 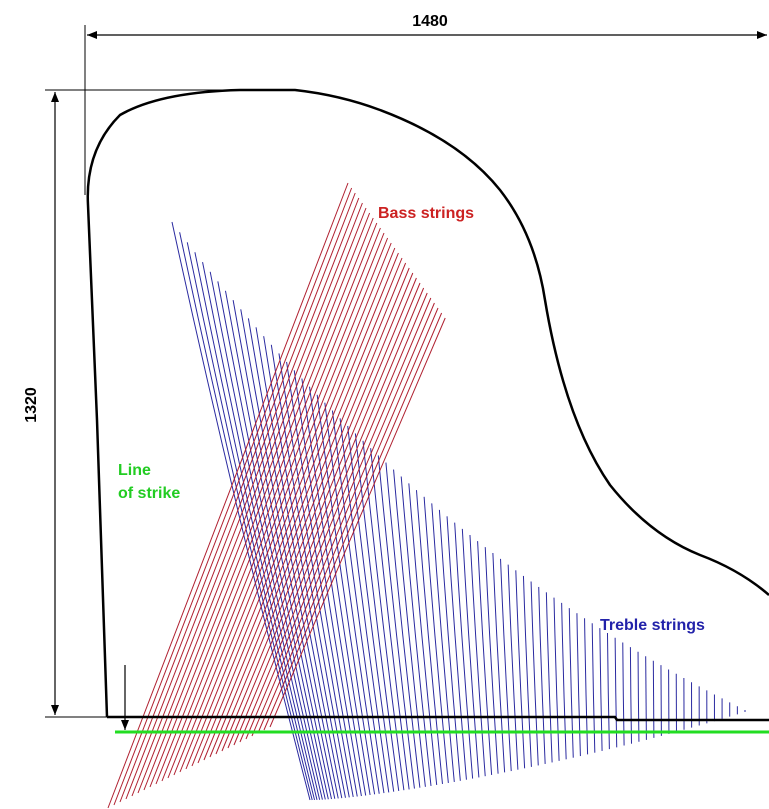 What do you see at coordinates (430, 21) in the screenshot?
I see `width-label: 1480` at bounding box center [430, 21].